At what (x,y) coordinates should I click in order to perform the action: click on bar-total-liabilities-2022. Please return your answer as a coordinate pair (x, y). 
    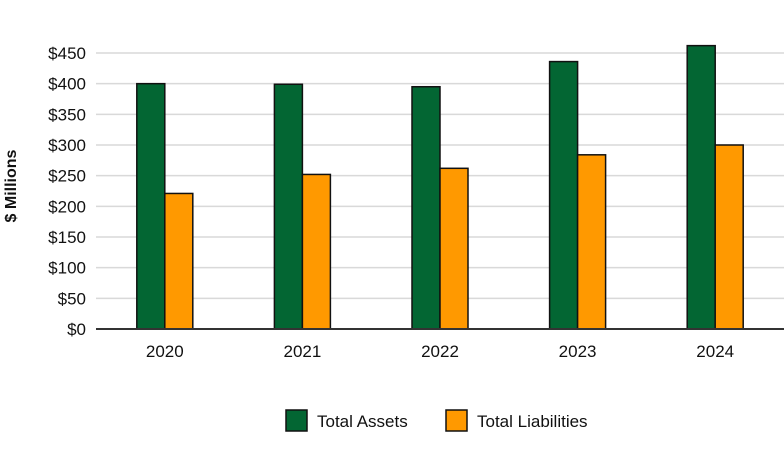
    Looking at the image, I should click on (454, 248).